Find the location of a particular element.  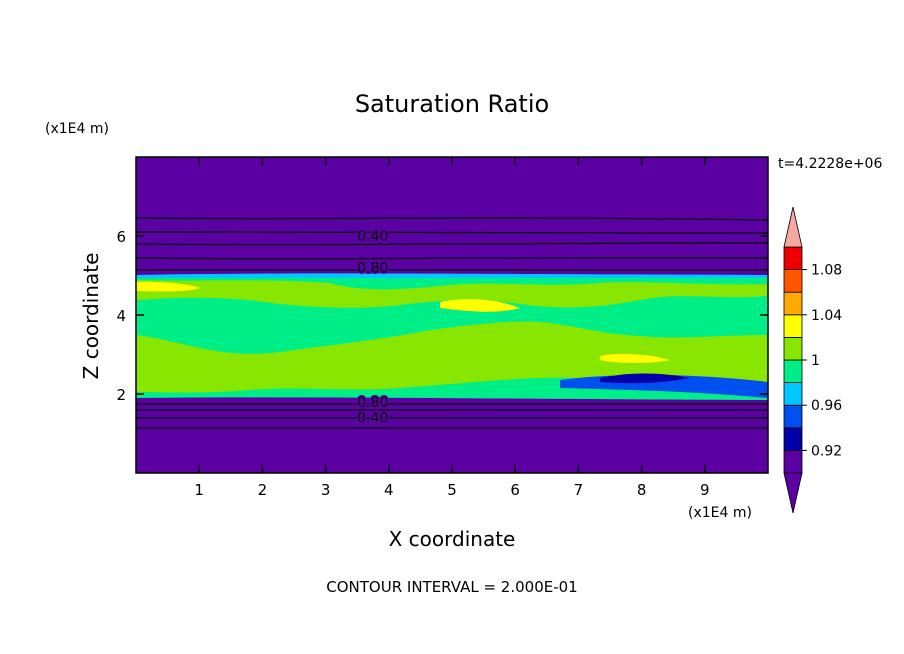

x-tick-label: 6 is located at coordinates (515, 490).